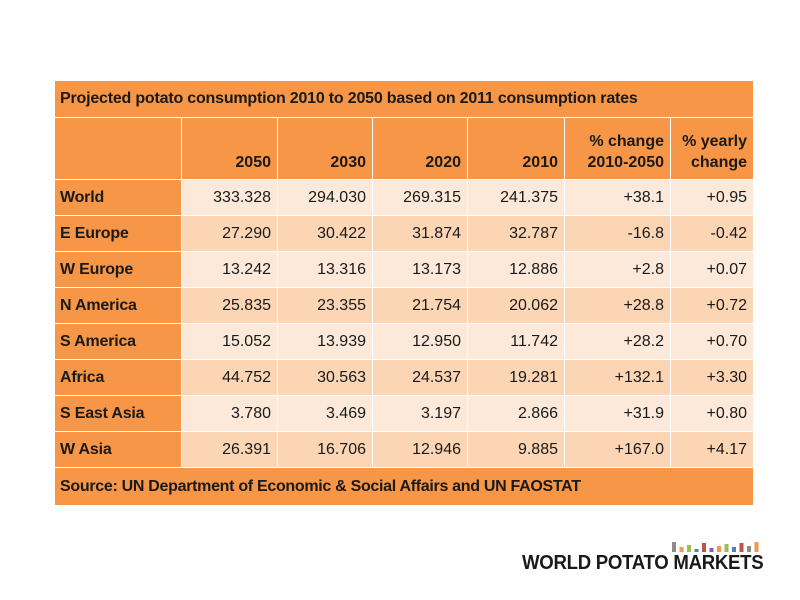  What do you see at coordinates (118, 149) in the screenshot?
I see `header-blank-cell` at bounding box center [118, 149].